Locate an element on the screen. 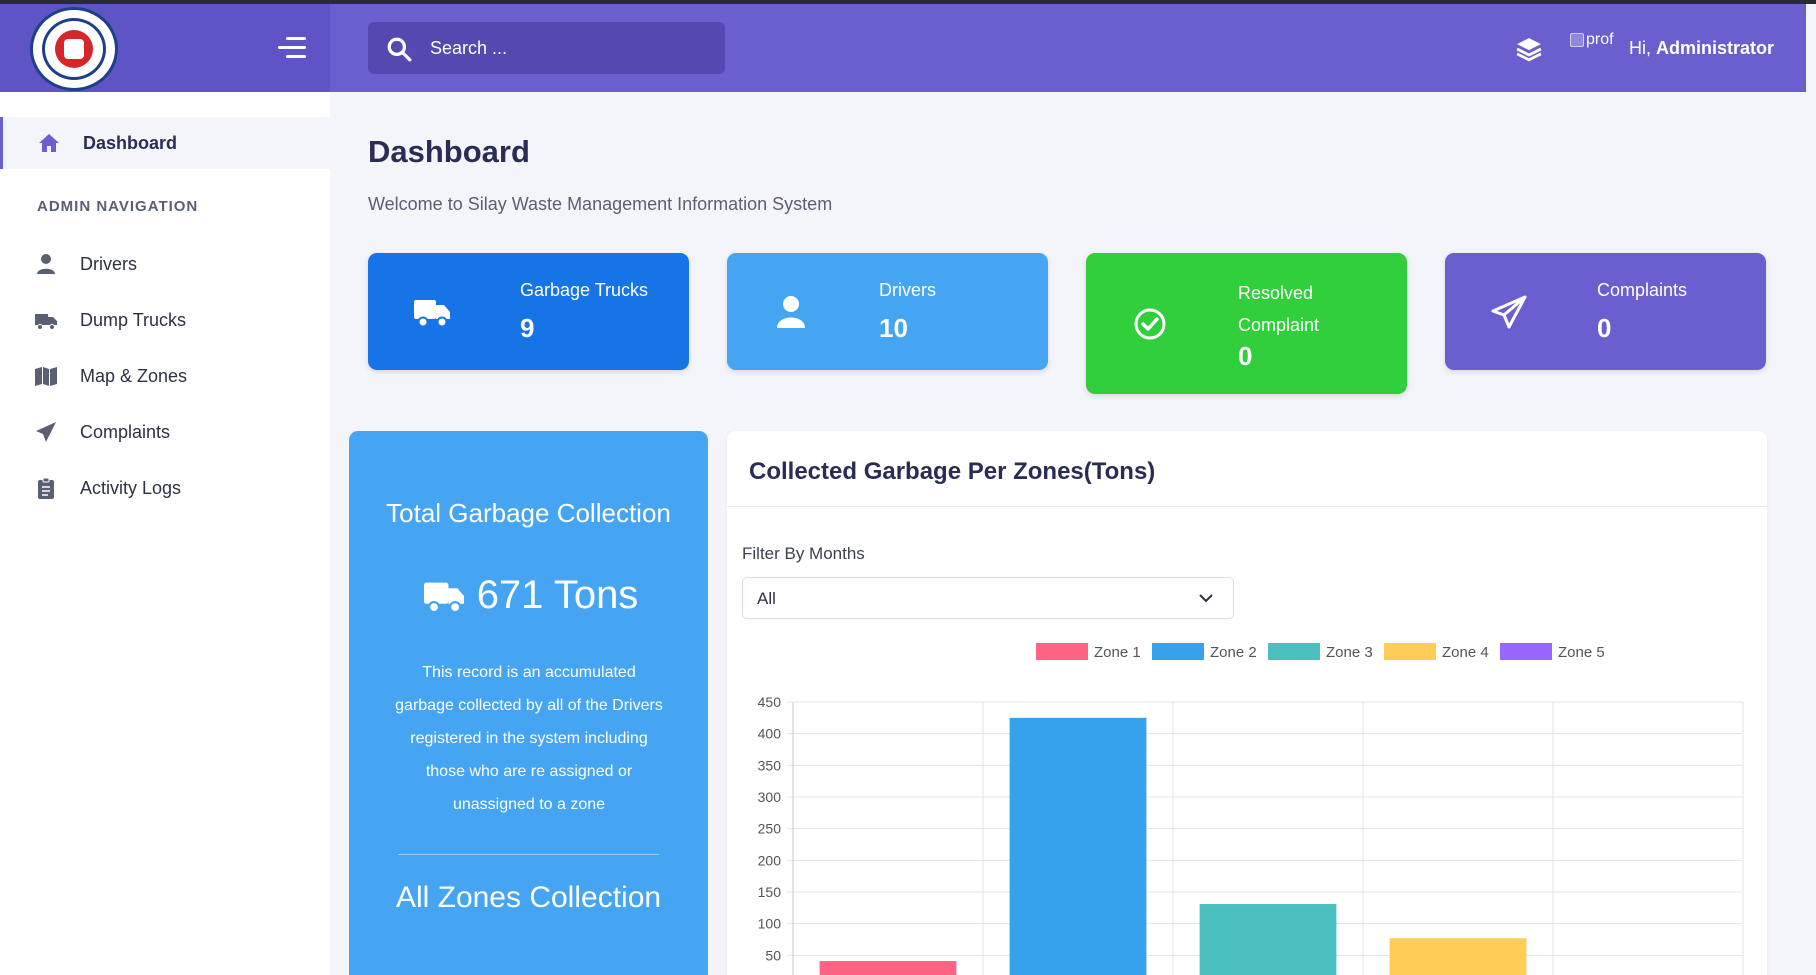 This screenshot has height=975, width=1816. sidebar-item-label: Activity Logs is located at coordinates (131, 487).